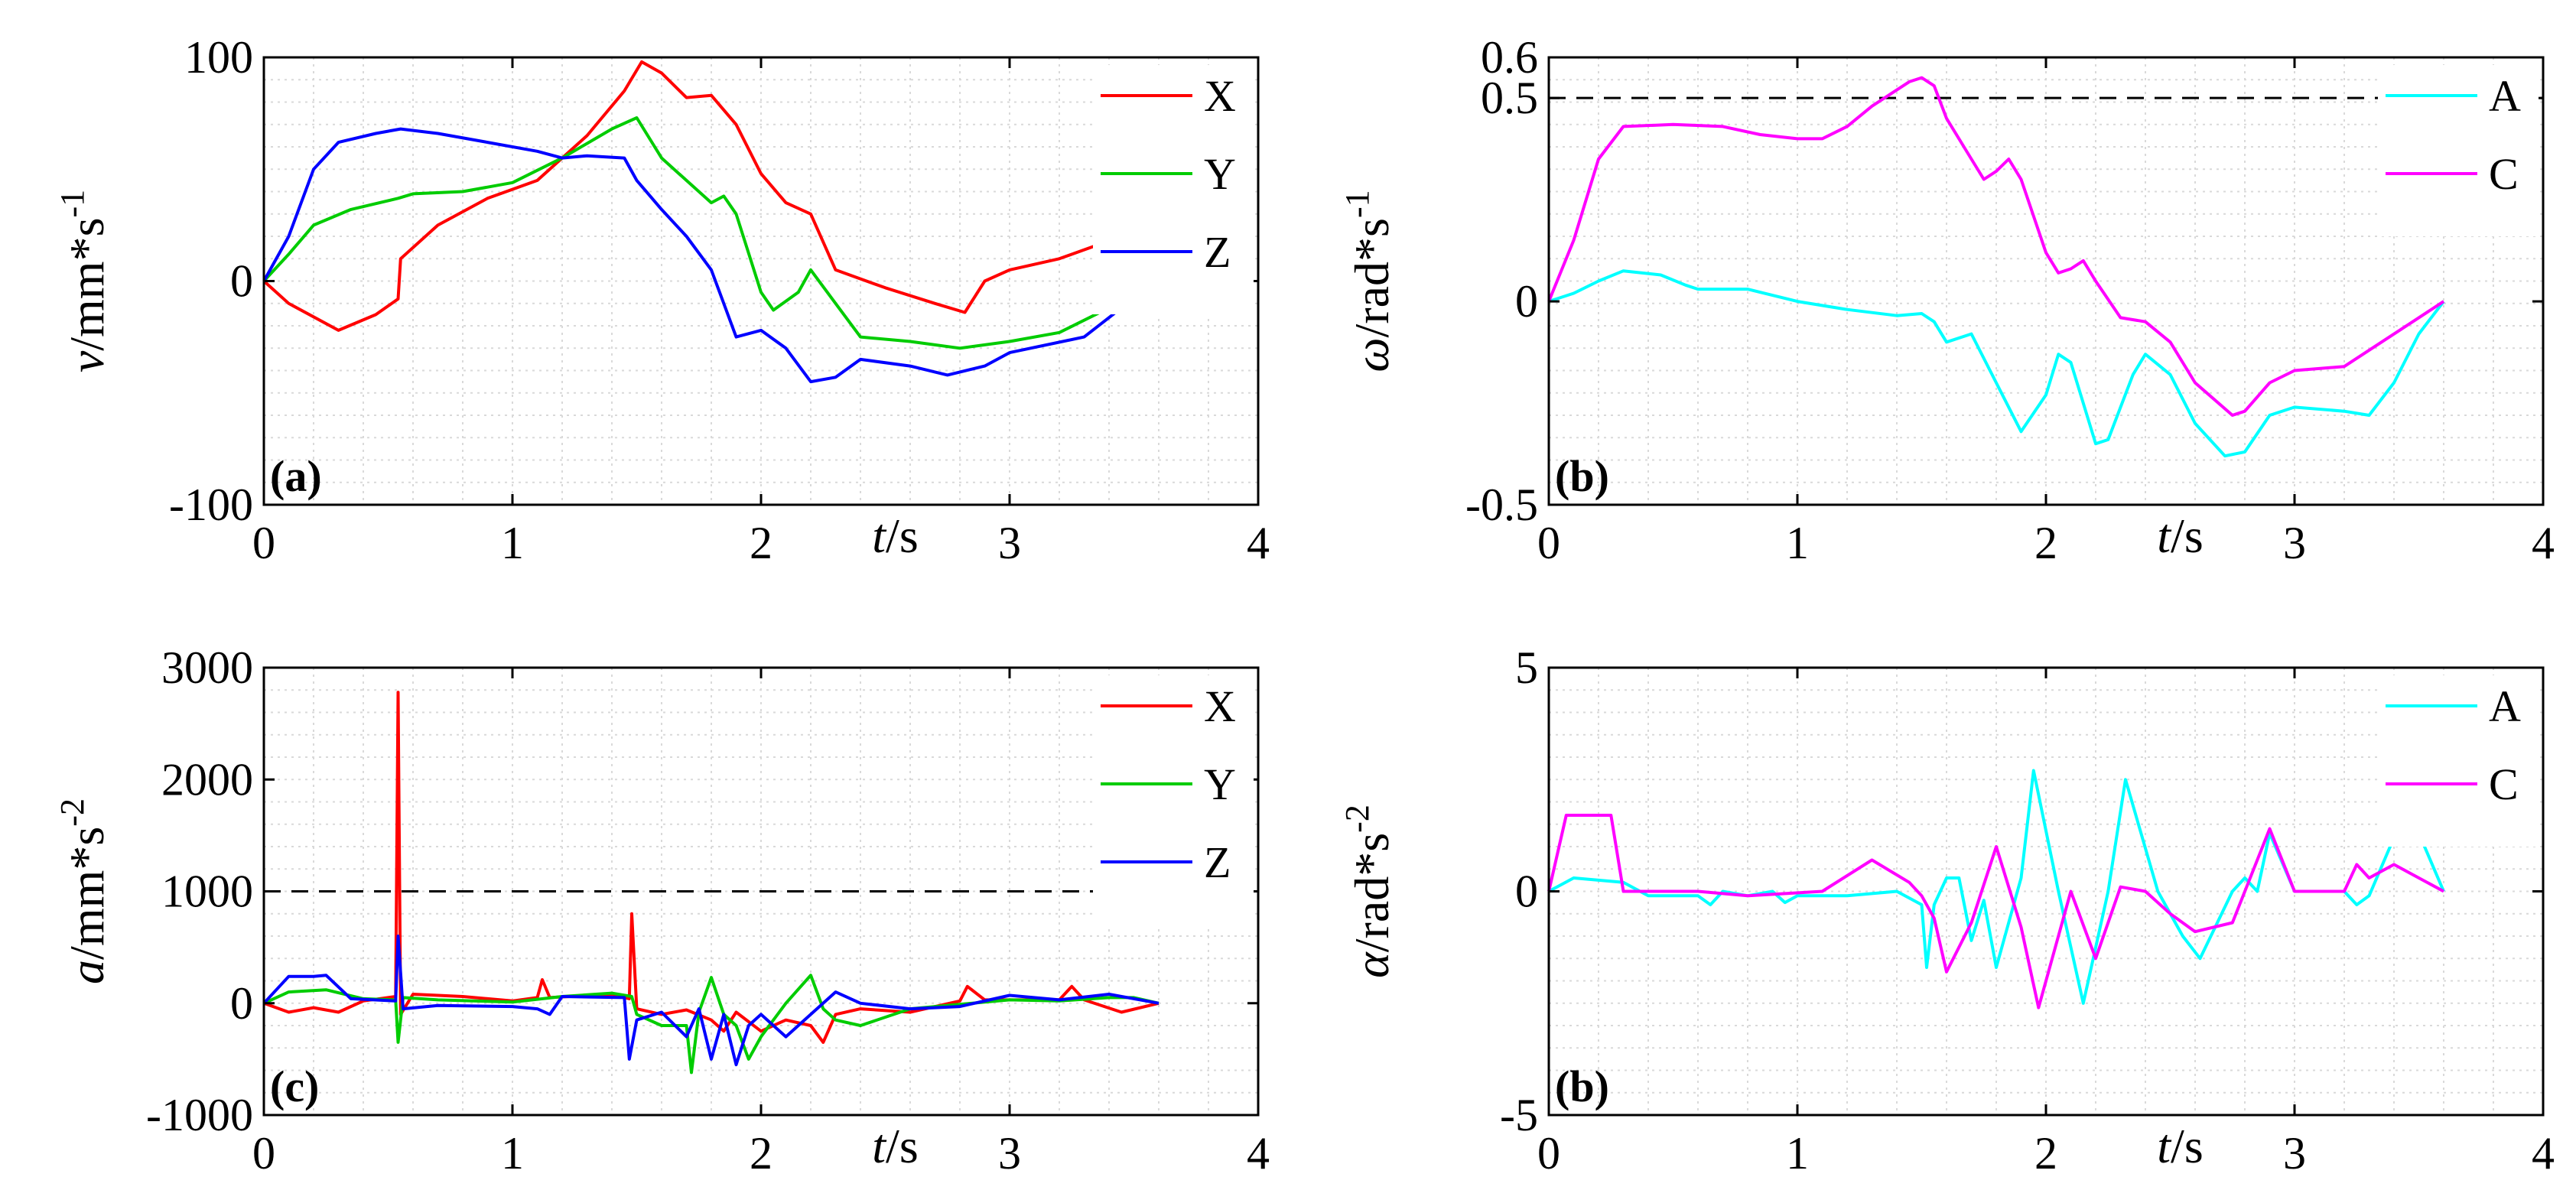 This screenshot has height=1203, width=2576. Describe the element at coordinates (199, 1115) in the screenshot. I see `y-tick-label: -1000` at that location.